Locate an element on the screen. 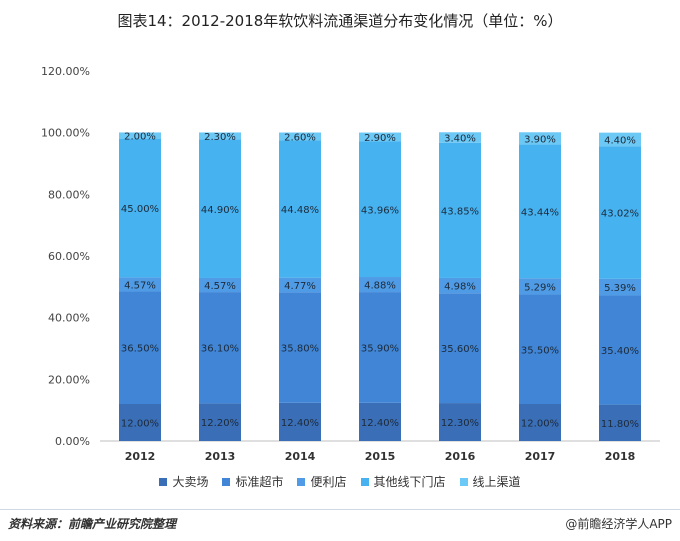  x-tick-label: 2015 is located at coordinates (380, 456).